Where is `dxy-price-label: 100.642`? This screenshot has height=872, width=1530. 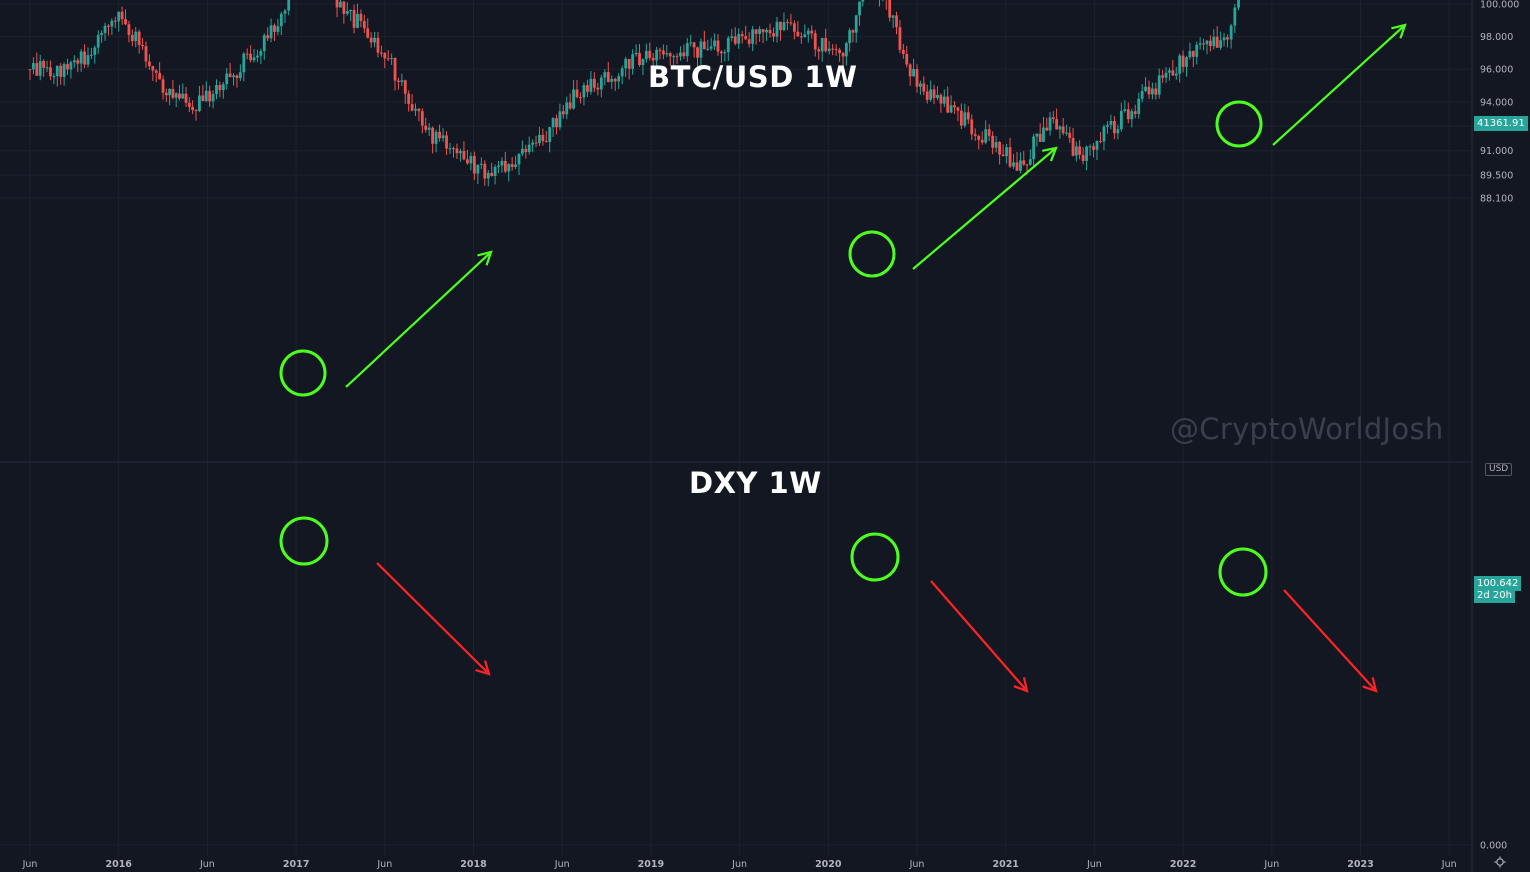 dxy-price-label: 100.642 is located at coordinates (1498, 583).